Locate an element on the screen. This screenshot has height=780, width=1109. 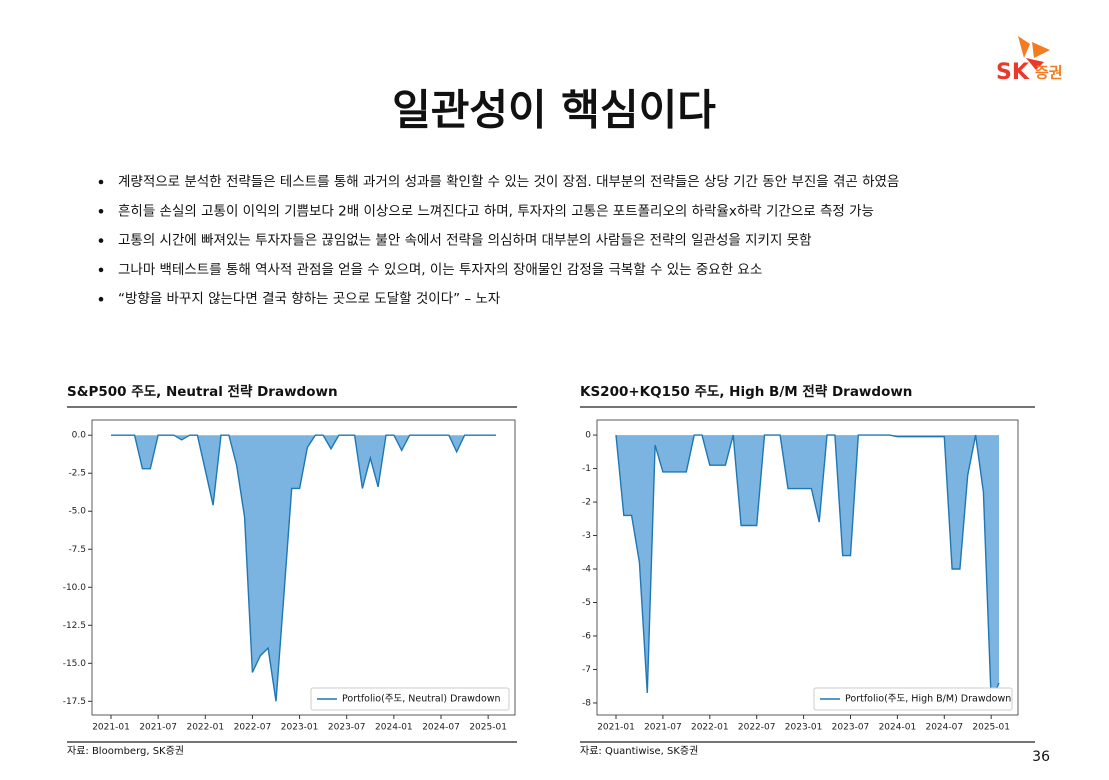
y-tick-label: -7 is located at coordinates (586, 670).